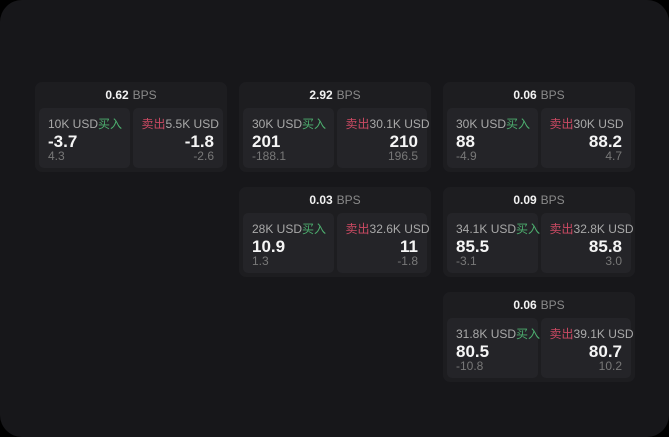 The height and width of the screenshot is (437, 669). I want to click on sell-panel: 卖出 30K USD 88.2 4.7, so click(585, 138).